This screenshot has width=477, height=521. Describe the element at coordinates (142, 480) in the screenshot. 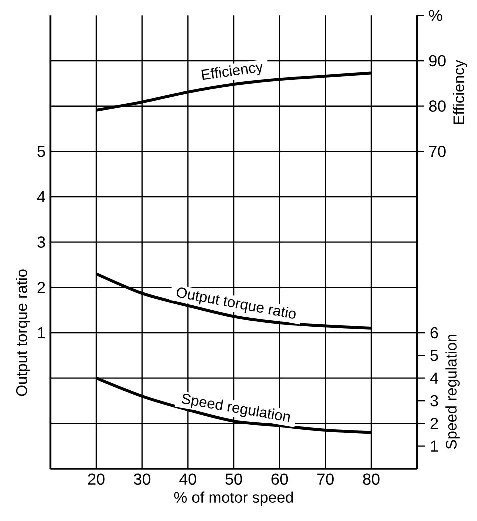

I see `x-tick-label: 30` at that location.